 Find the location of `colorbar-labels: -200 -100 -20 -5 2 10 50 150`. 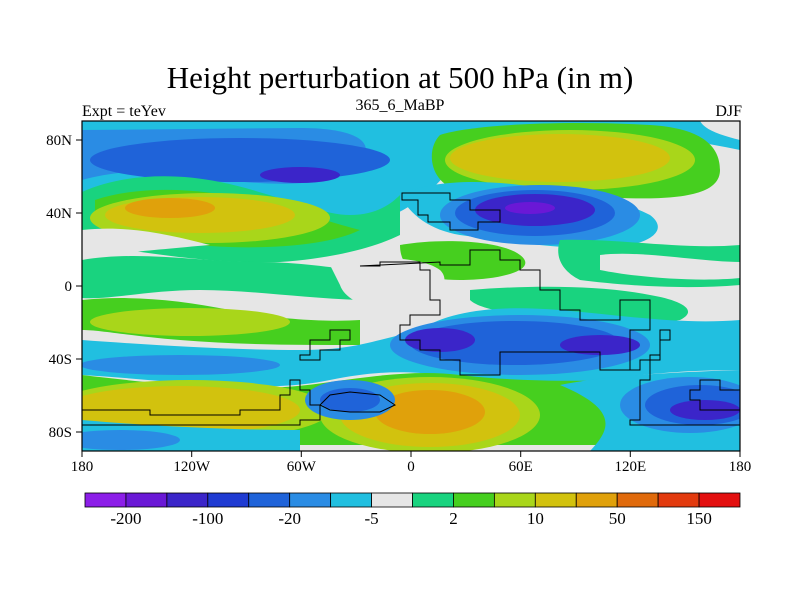

colorbar-labels: -200 -100 -20 -5 2 10 50 150 is located at coordinates (410, 518).